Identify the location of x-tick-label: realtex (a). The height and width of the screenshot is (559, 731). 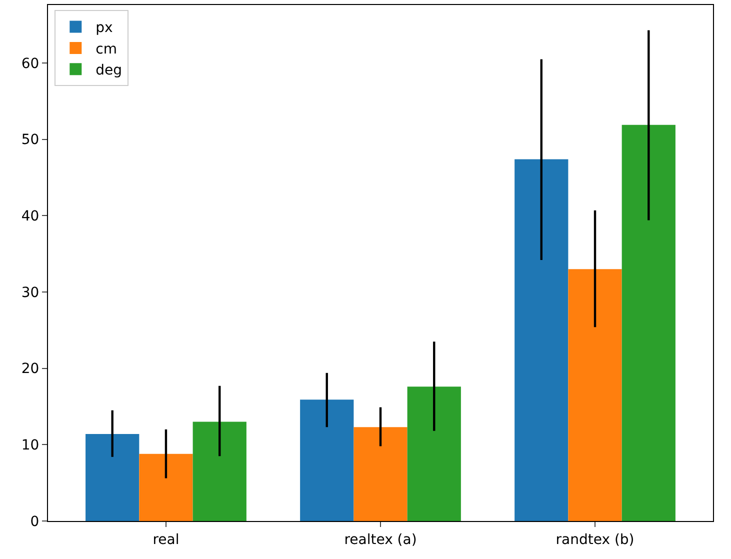
(380, 540).